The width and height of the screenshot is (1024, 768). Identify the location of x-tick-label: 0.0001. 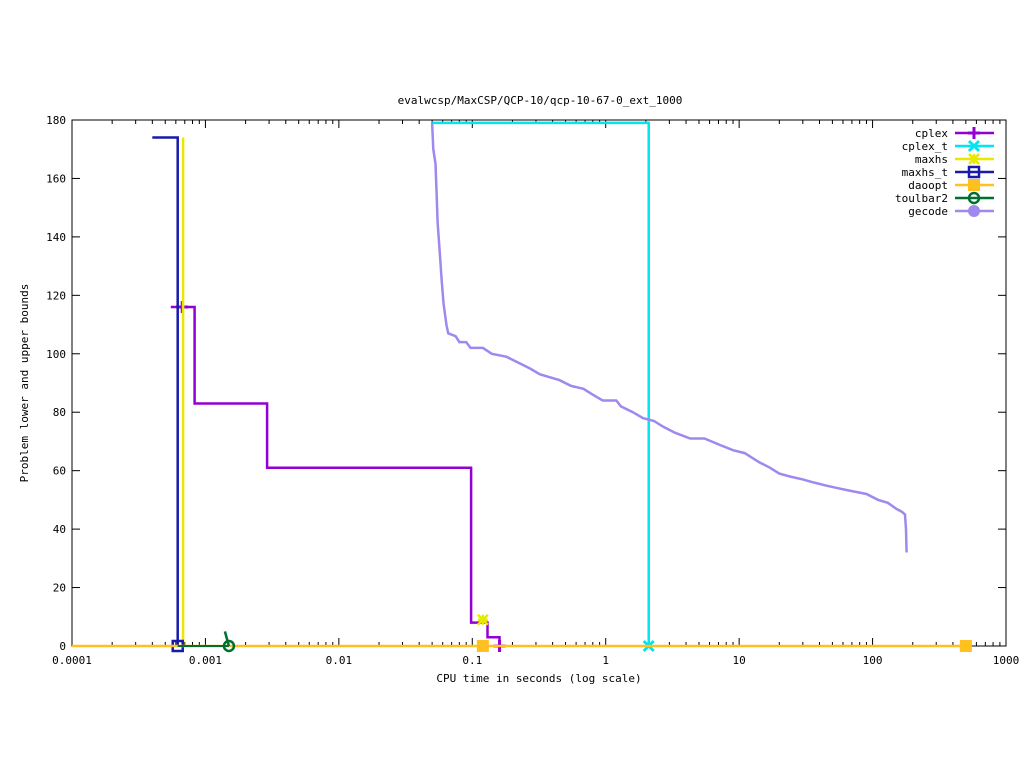
(72, 660).